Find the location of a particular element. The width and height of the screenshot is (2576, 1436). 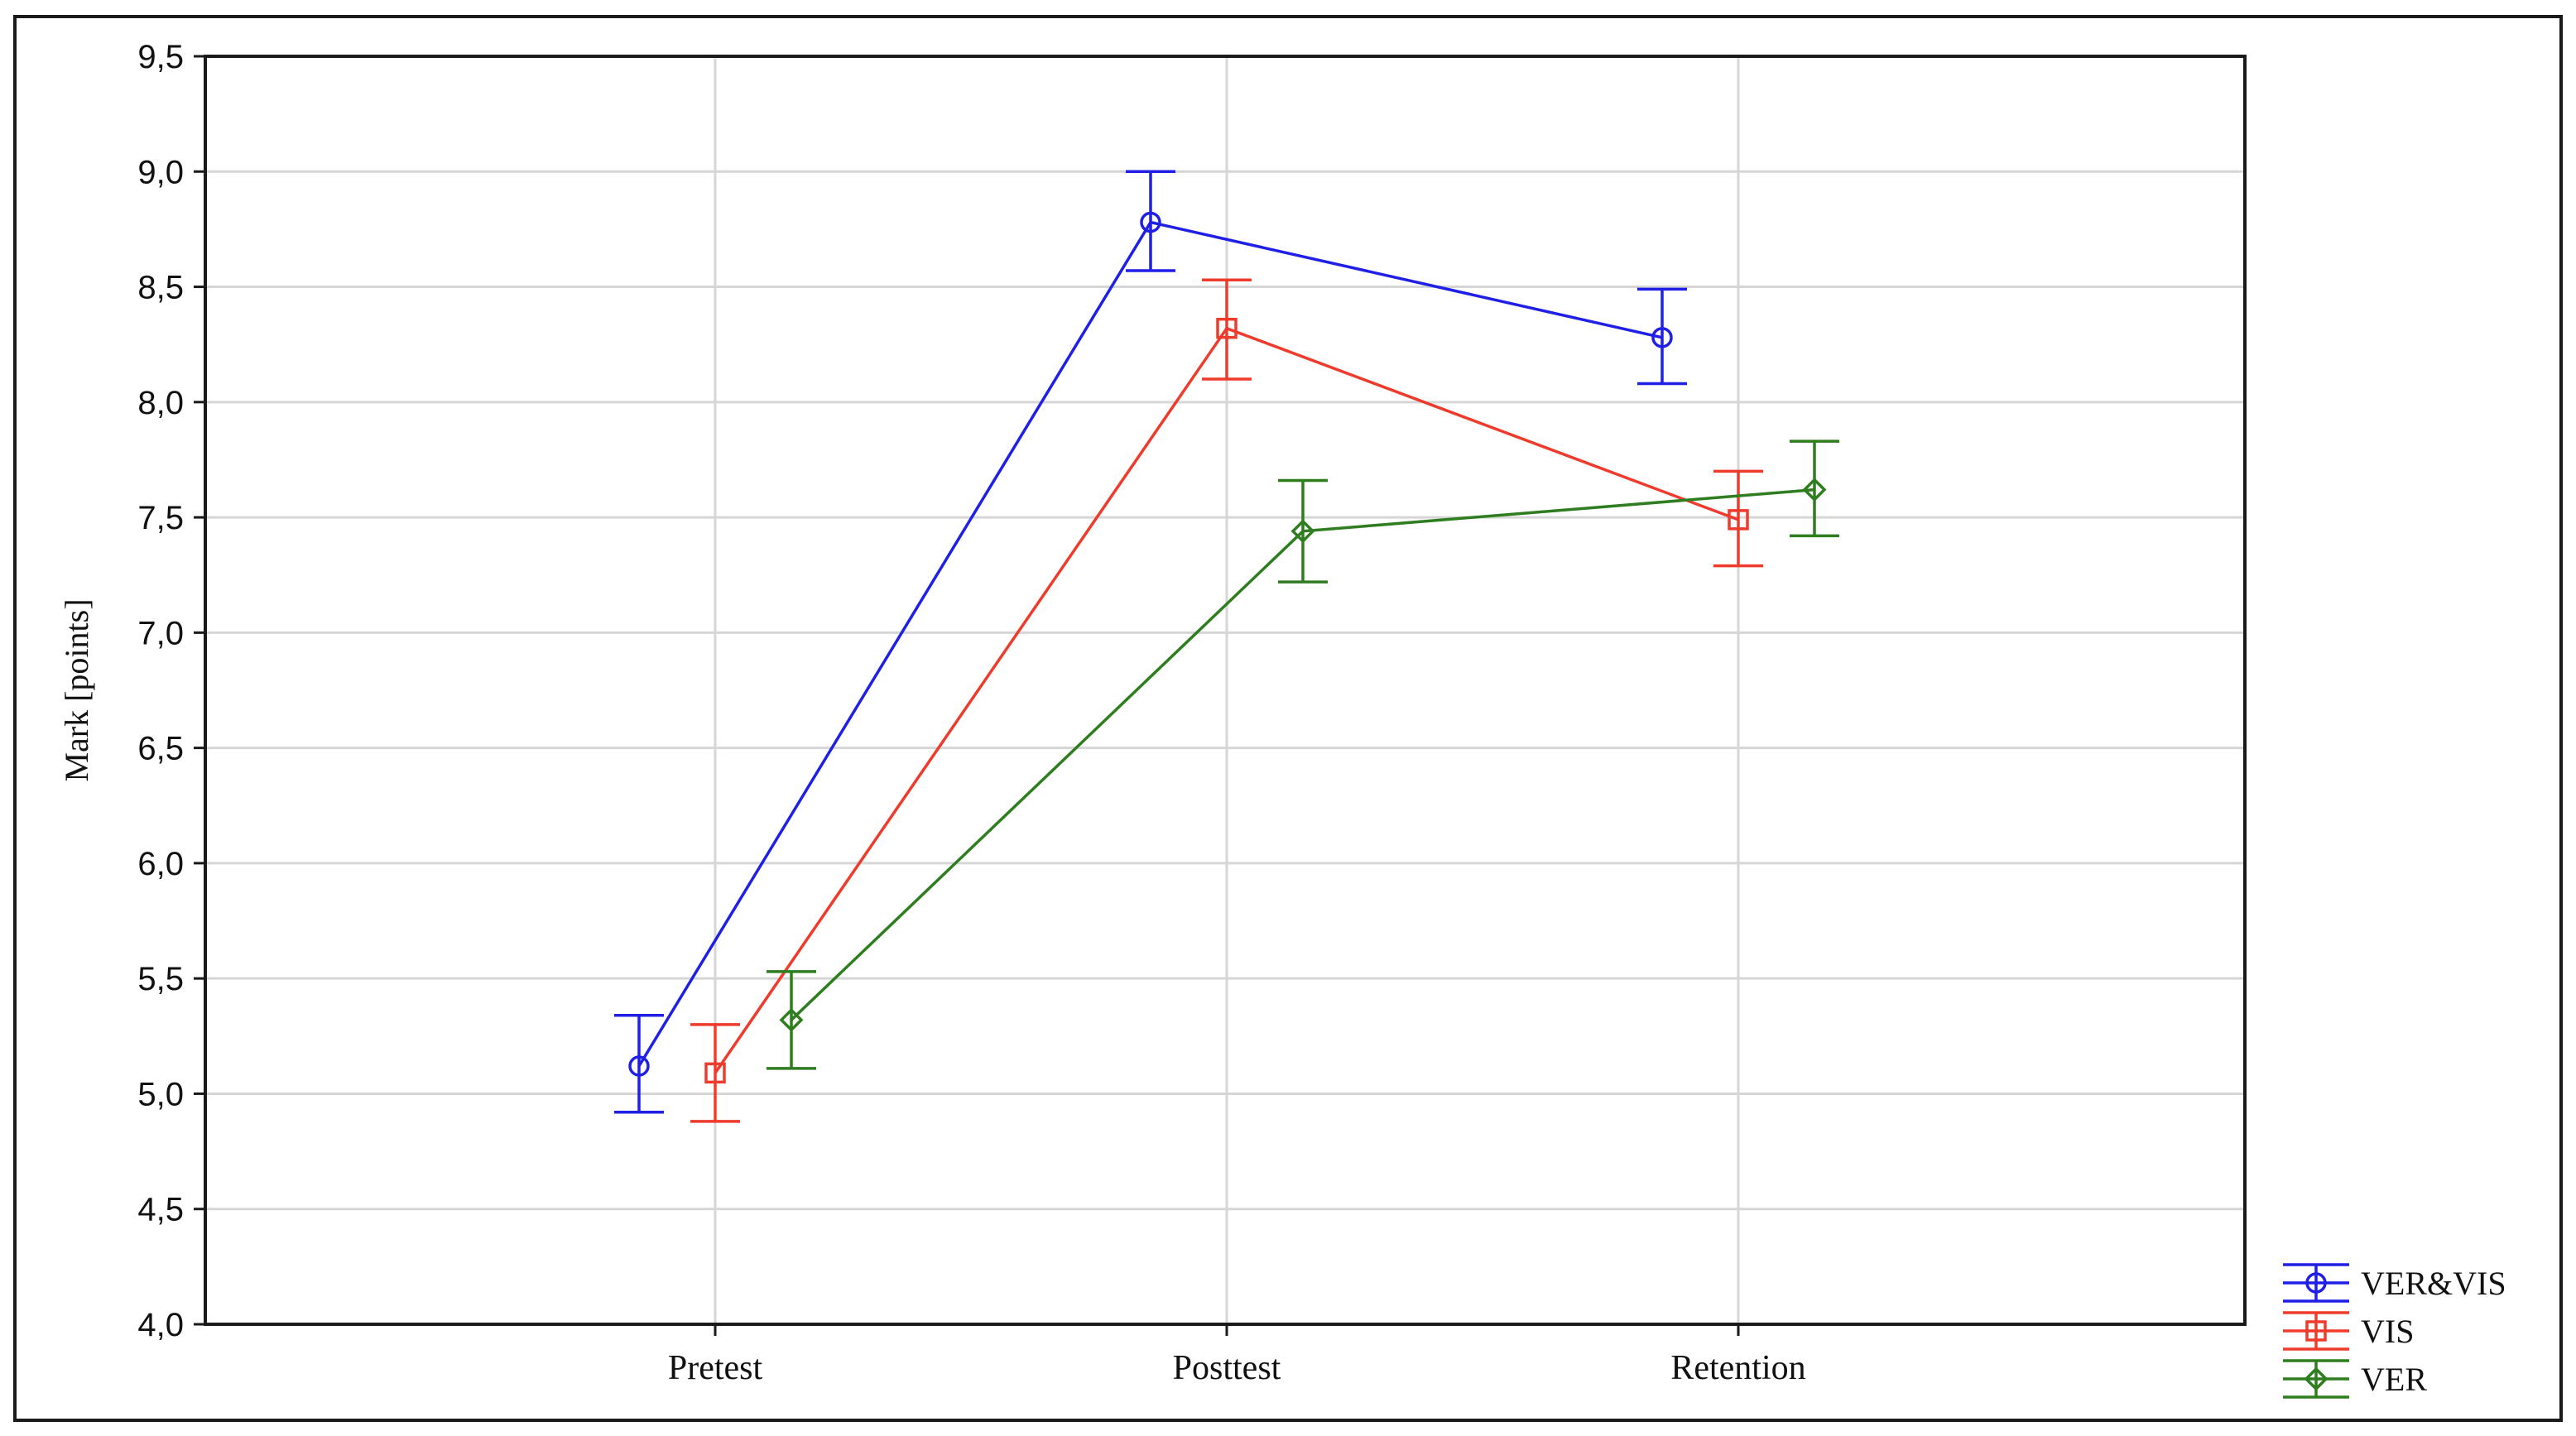

y-tick-label: 4,0 is located at coordinates (160, 1325).